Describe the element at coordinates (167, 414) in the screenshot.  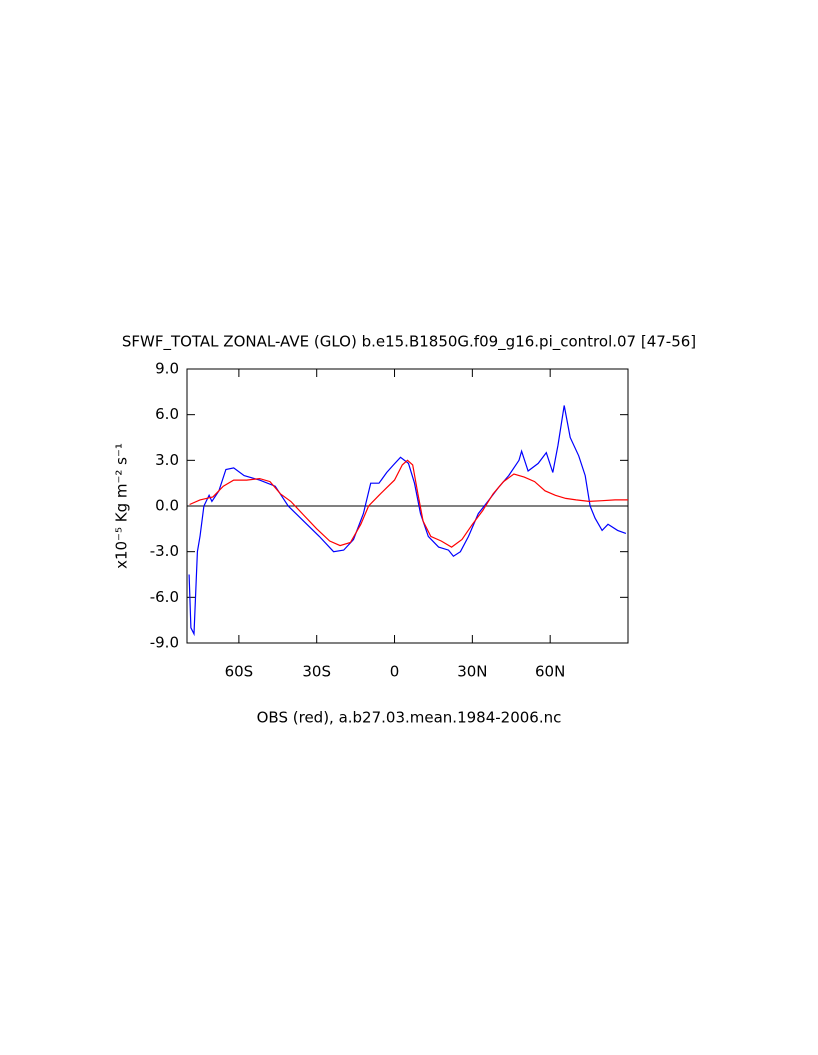
I see `y-tick-label: 6.0` at that location.